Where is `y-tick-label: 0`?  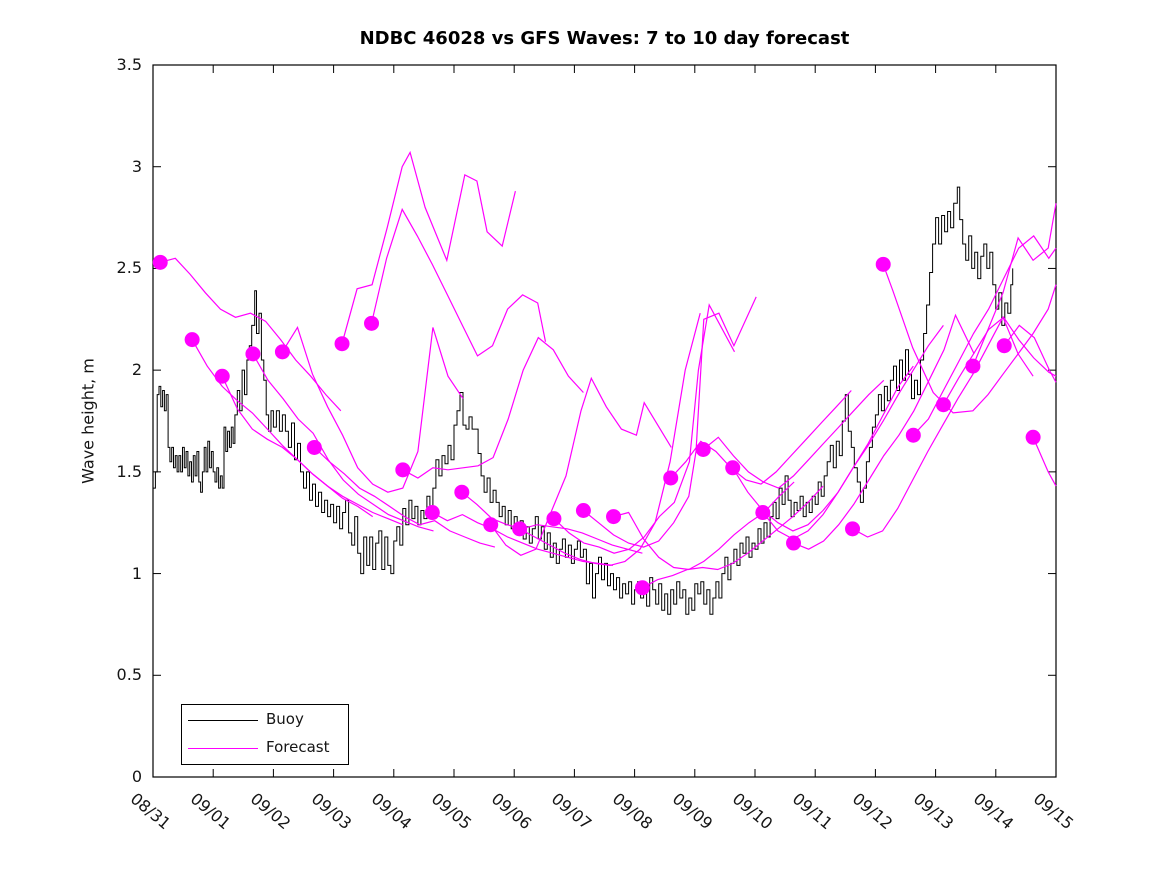 y-tick-label: 0 is located at coordinates (136, 776).